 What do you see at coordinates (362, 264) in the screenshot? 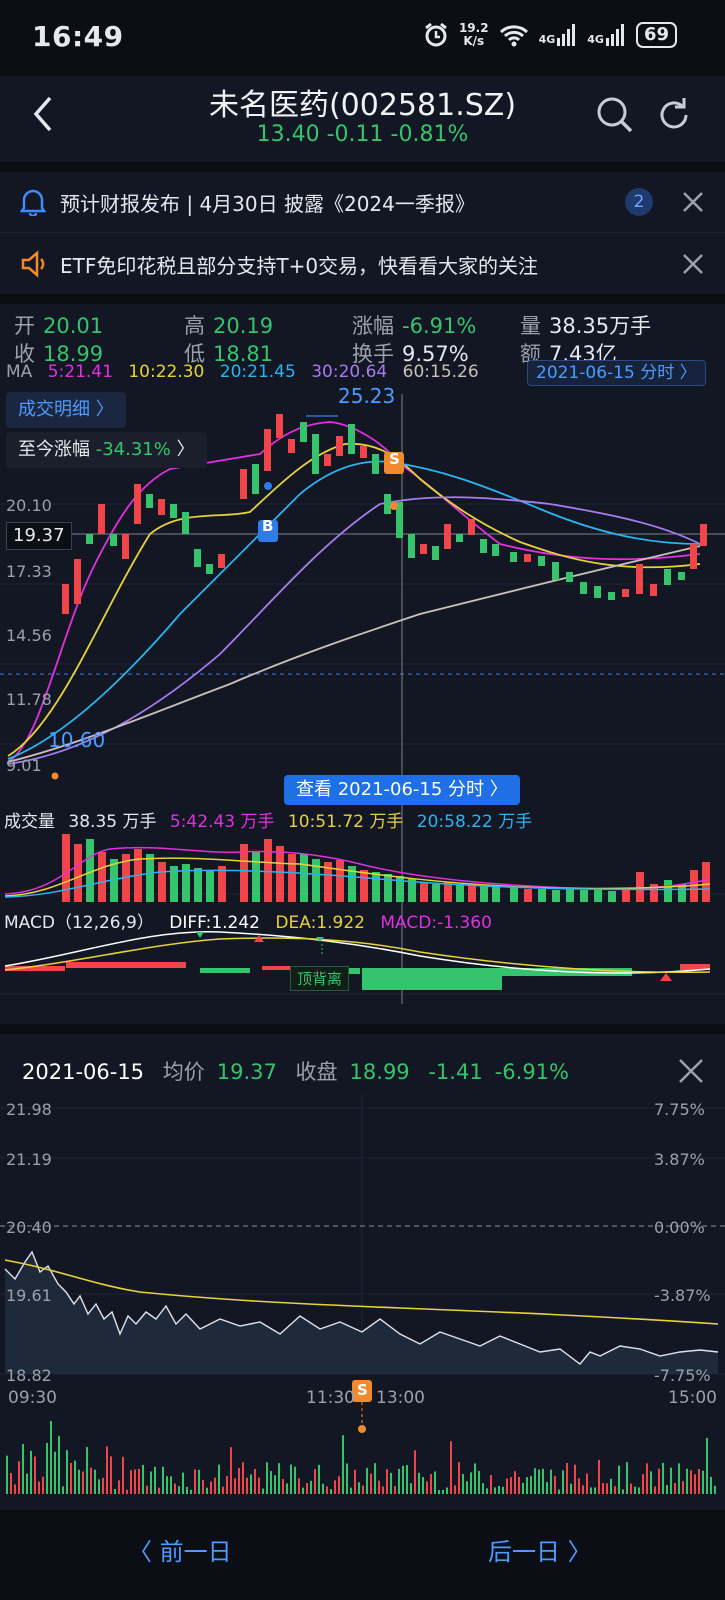
I see `etf-notice: ETF免印花税且部分支持T+0交易，快看看大家的关注` at bounding box center [362, 264].